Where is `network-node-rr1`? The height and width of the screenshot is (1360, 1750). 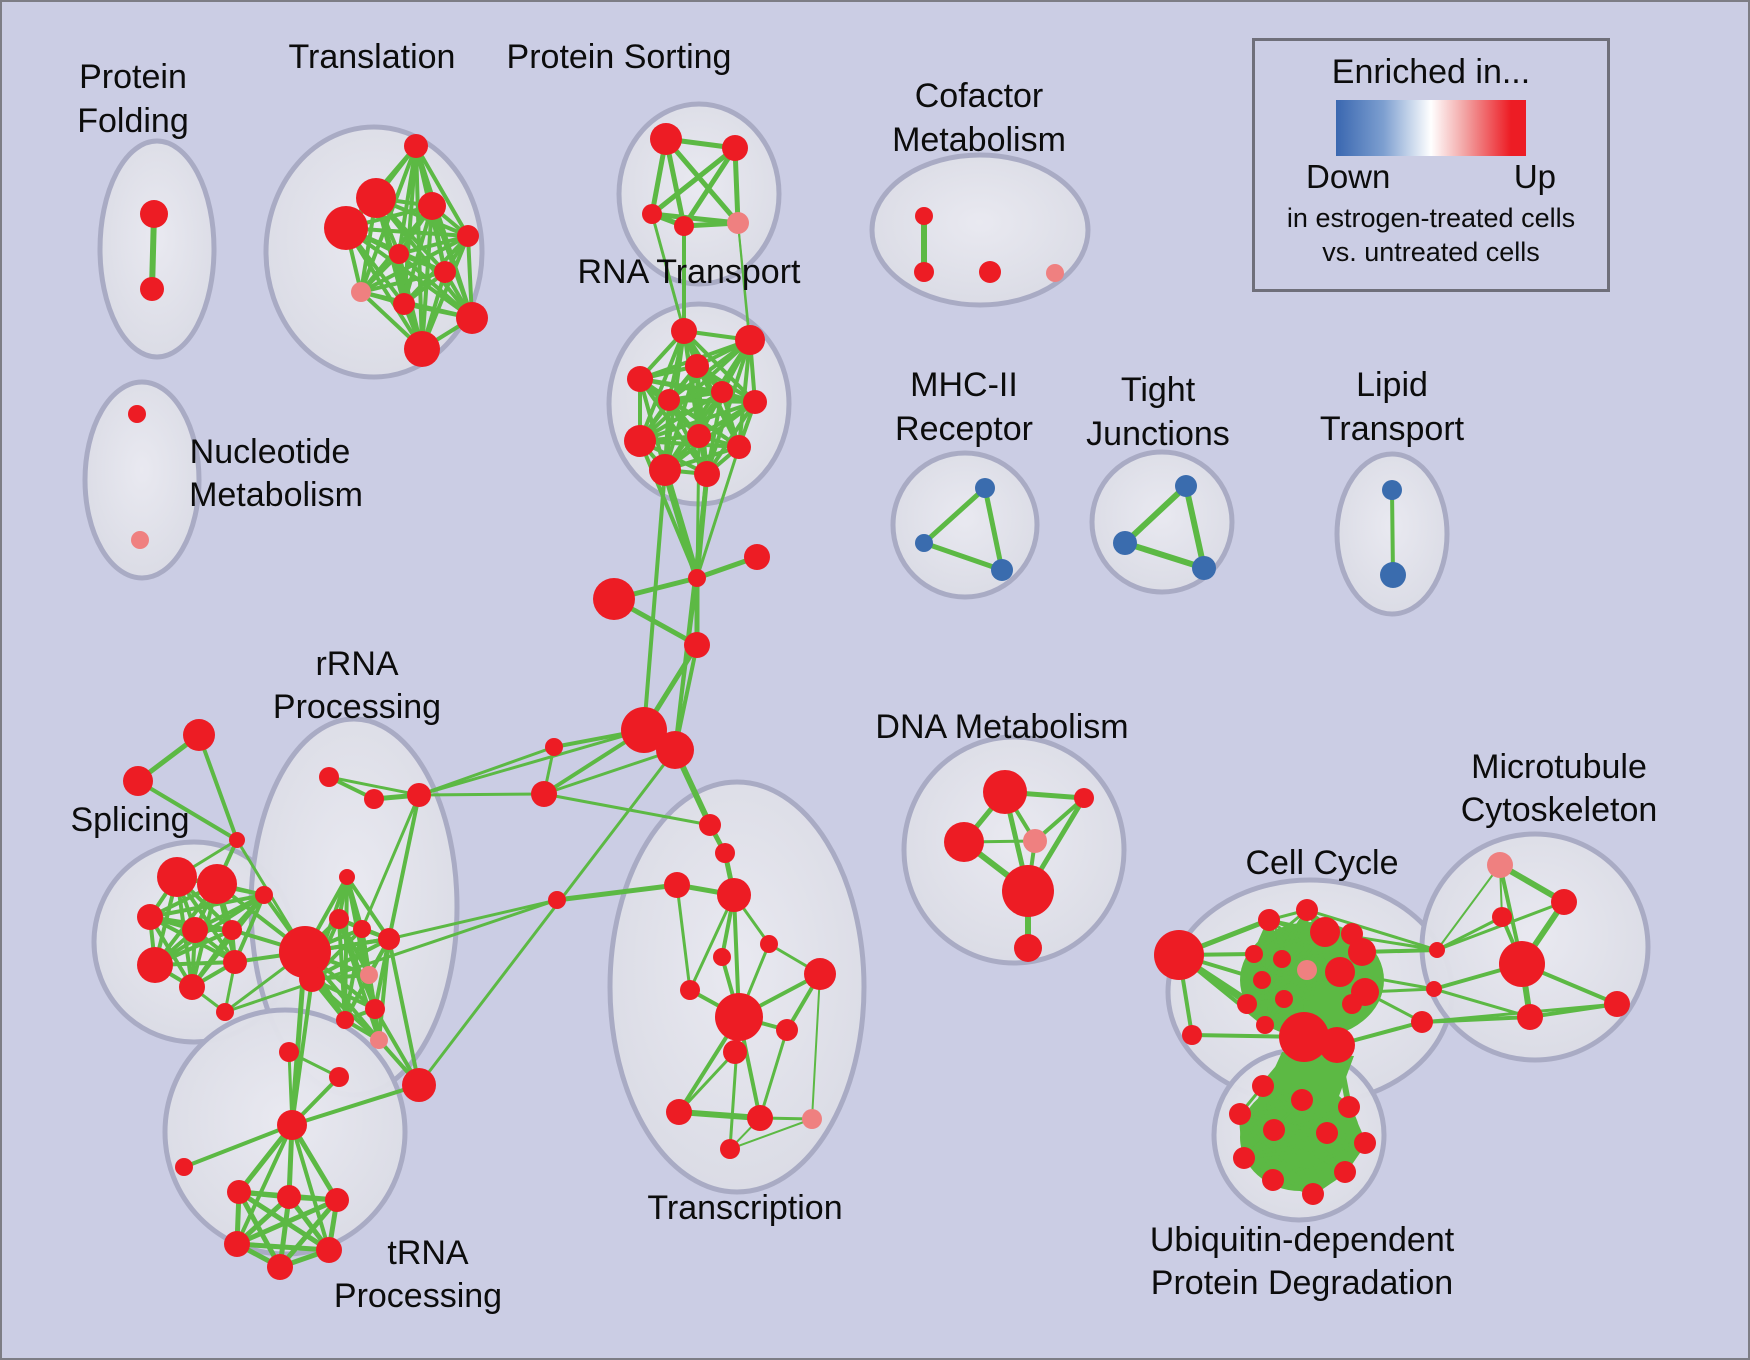 network-node-rr1 is located at coordinates (329, 777).